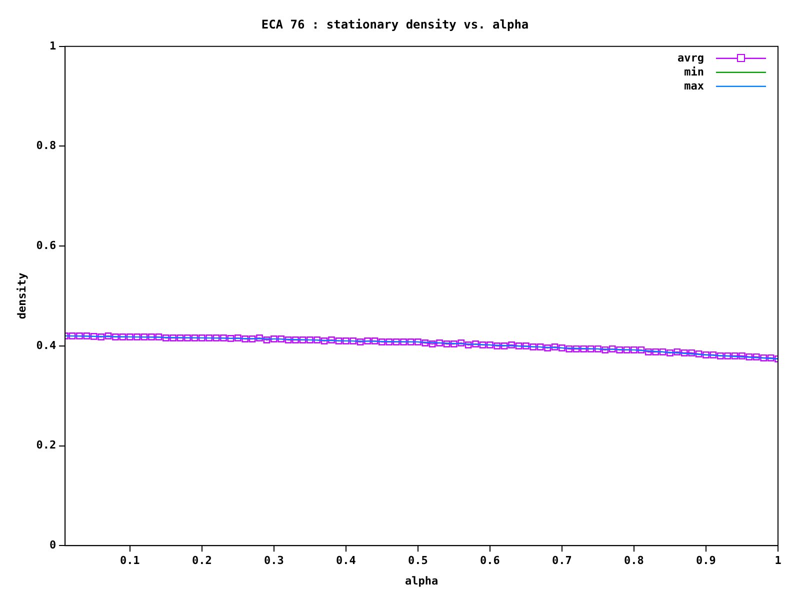 This screenshot has width=800, height=600. What do you see at coordinates (52, 545) in the screenshot?
I see `y-tick-label: 0` at bounding box center [52, 545].